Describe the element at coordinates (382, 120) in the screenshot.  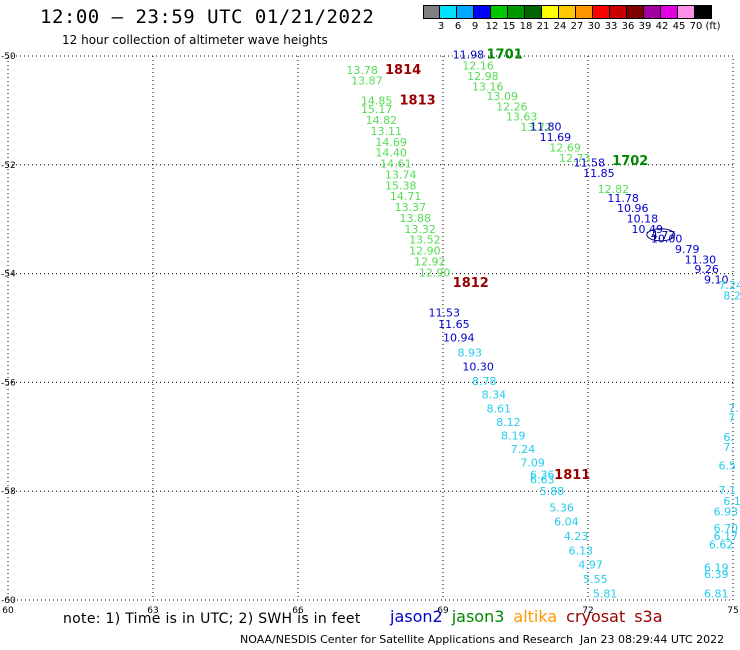
I see `data-point-jason3: 14.82` at that location.